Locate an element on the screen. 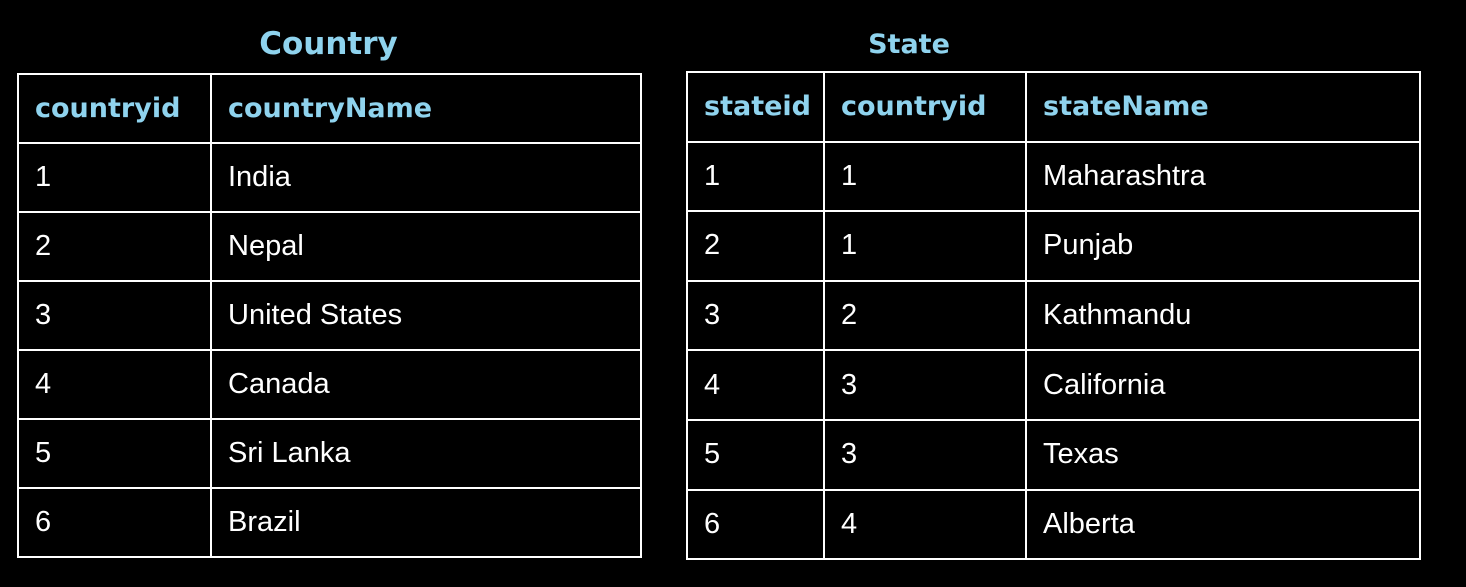 The width and height of the screenshot is (1466, 587). table-row: 1 India is located at coordinates (329, 177).